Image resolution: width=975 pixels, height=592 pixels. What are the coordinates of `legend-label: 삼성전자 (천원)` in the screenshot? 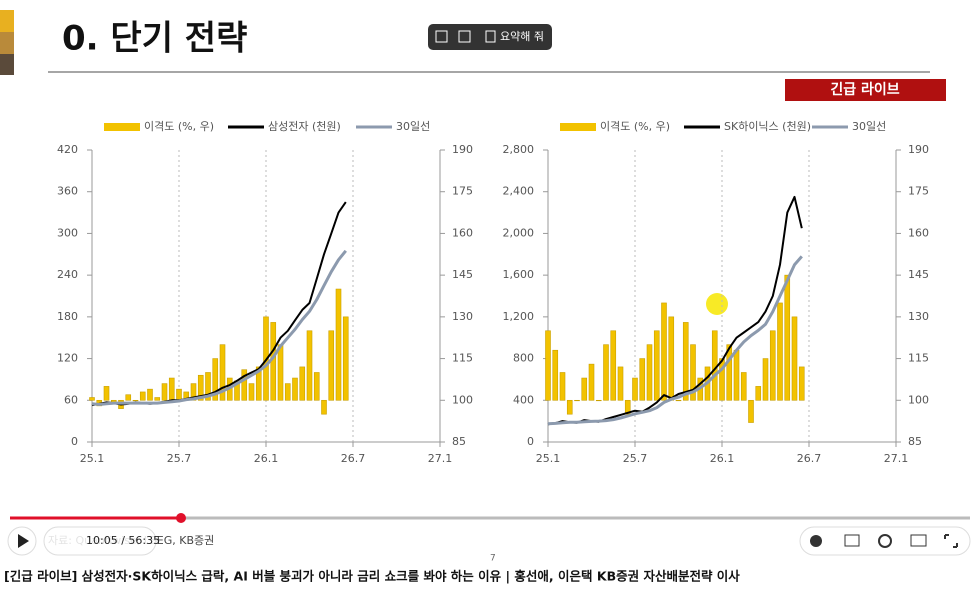 It's located at (304, 126).